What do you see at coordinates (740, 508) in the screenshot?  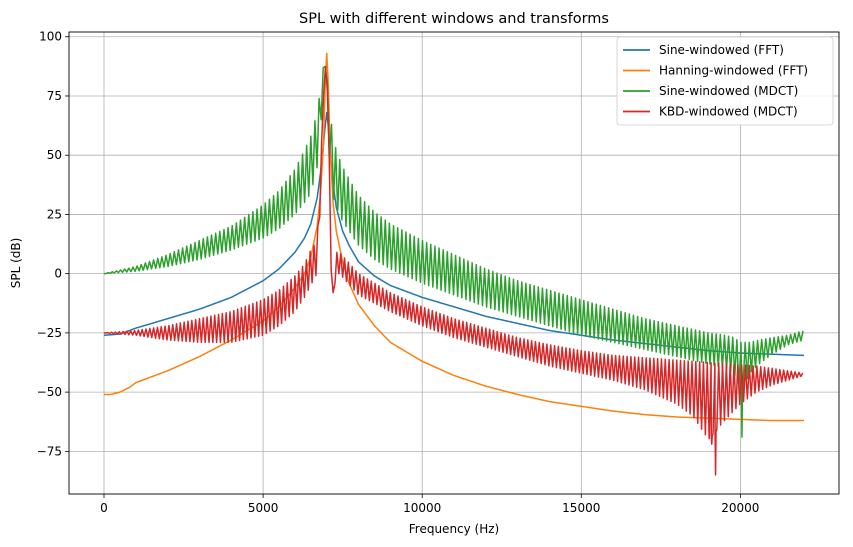 I see `x-tick-label: 20000` at bounding box center [740, 508].